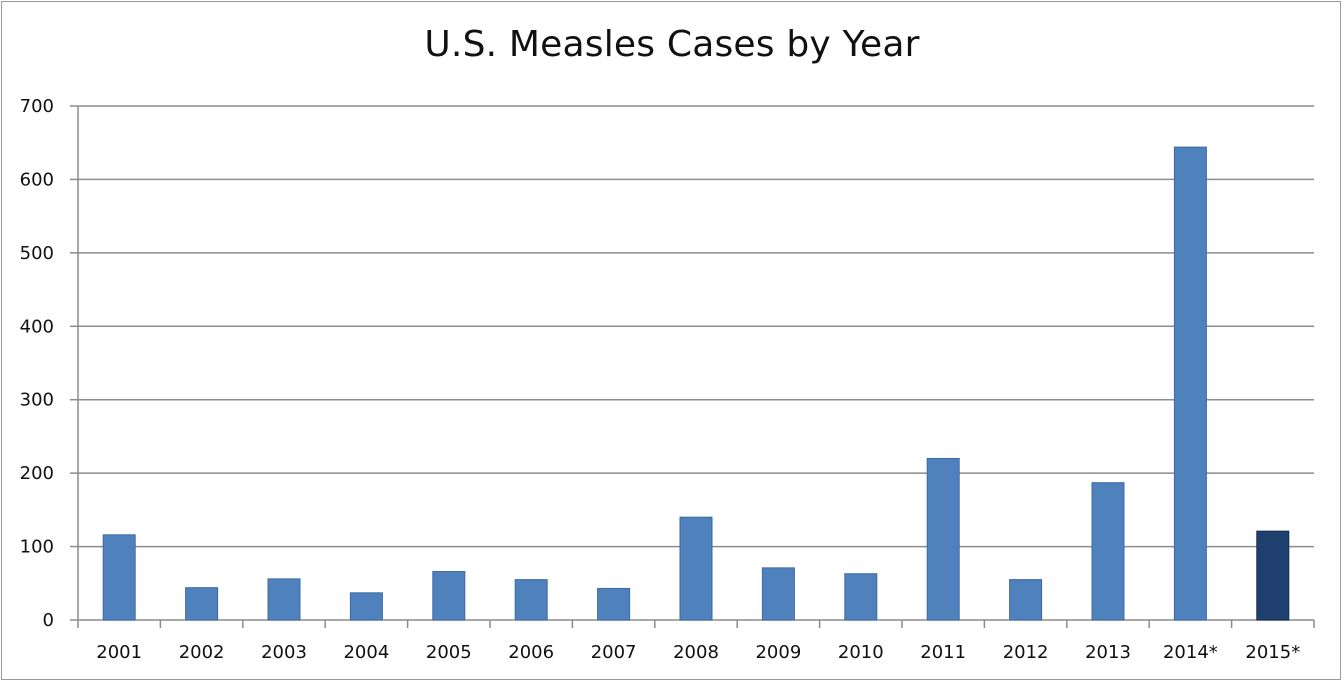 The image size is (1344, 683). Describe the element at coordinates (1190, 652) in the screenshot. I see `x-tick-label: 2014*` at that location.